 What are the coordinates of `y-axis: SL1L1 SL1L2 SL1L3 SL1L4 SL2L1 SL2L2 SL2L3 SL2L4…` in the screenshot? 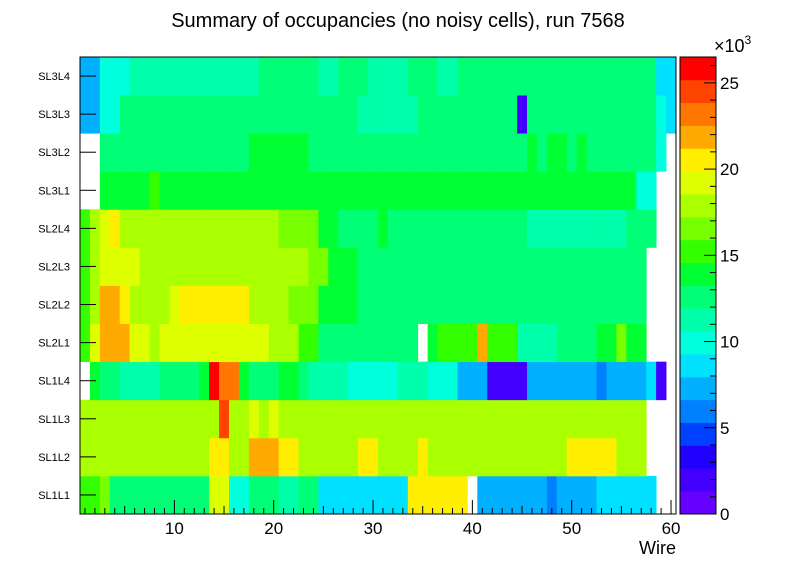 It's located at (67, 286).